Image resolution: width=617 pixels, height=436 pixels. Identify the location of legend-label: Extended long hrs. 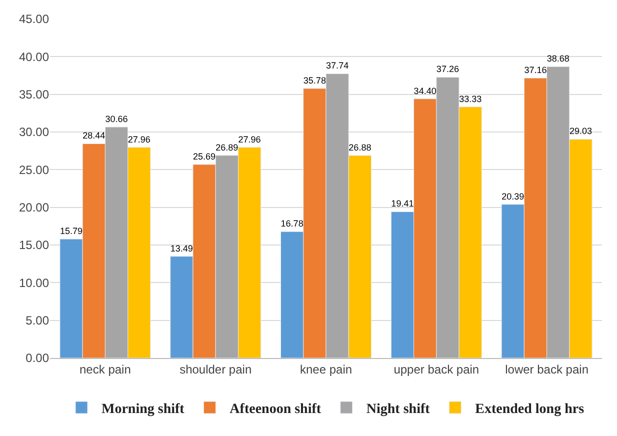
(530, 409).